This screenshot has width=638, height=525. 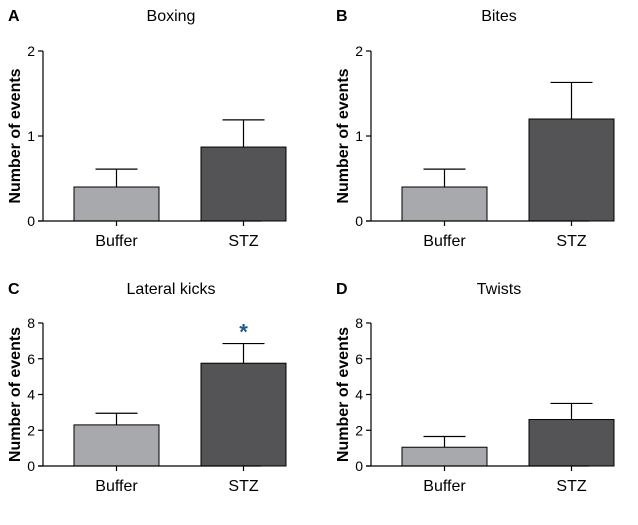 I want to click on significance-marker: *, so click(x=243, y=332).